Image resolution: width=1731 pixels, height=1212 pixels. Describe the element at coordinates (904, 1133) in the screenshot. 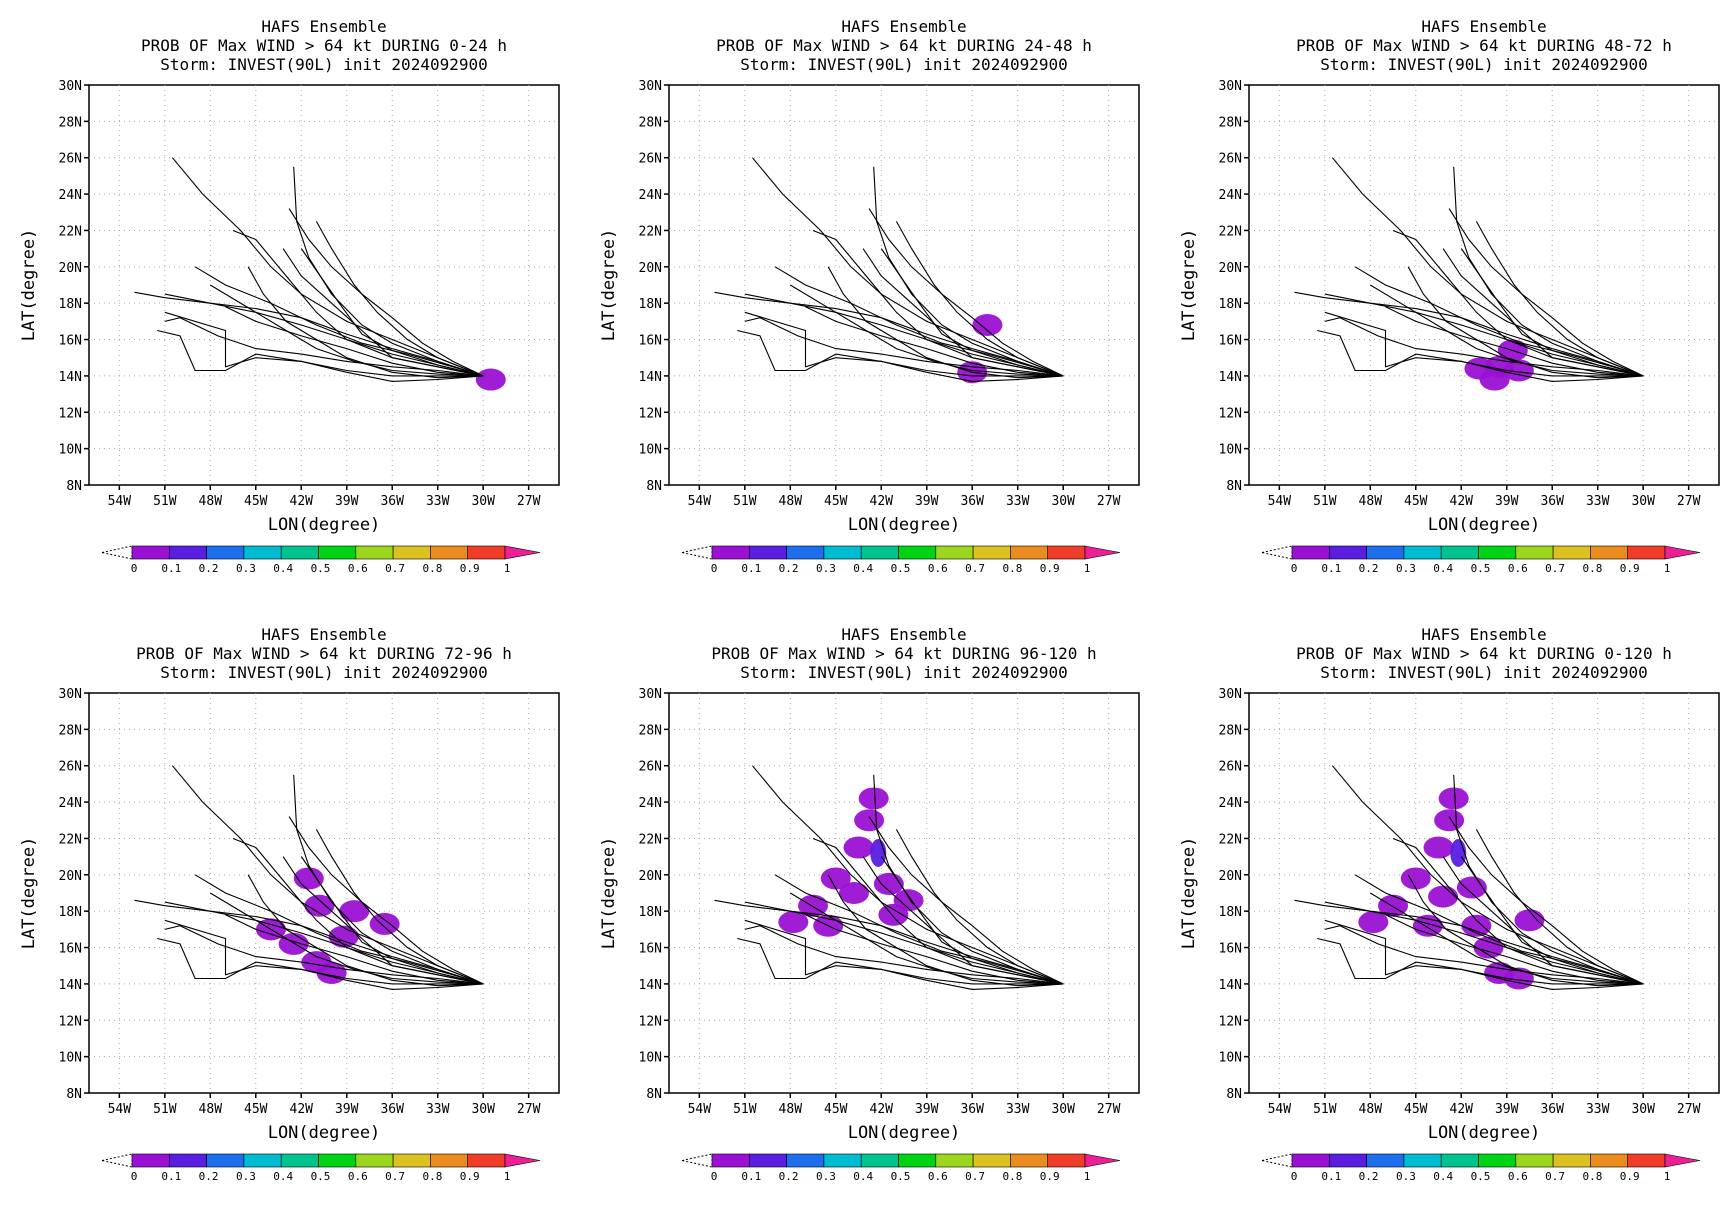

I see `x-axis-label: LON(degree)` at that location.